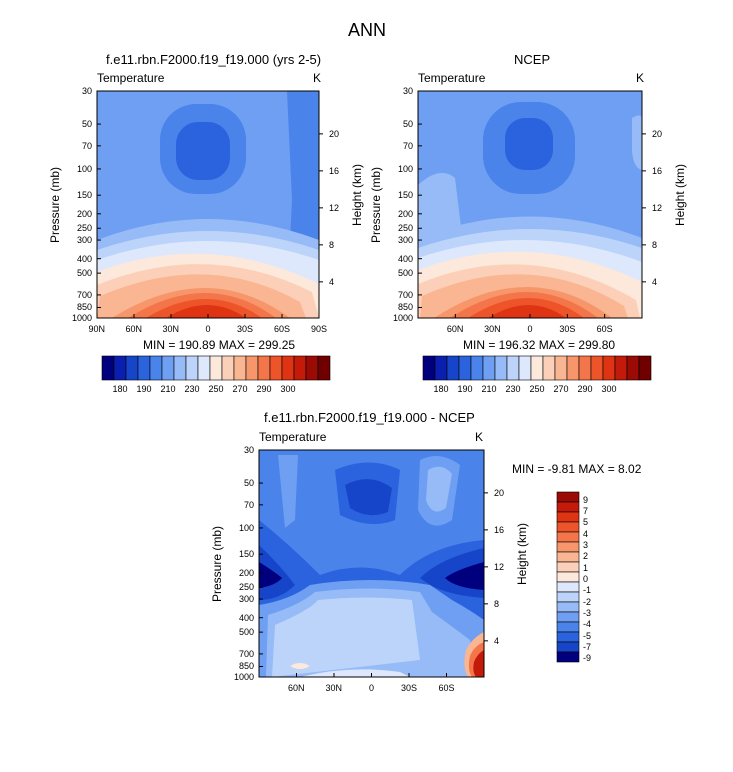  Describe the element at coordinates (586, 556) in the screenshot. I see `panel3-colorbar-label-5: 2` at that location.